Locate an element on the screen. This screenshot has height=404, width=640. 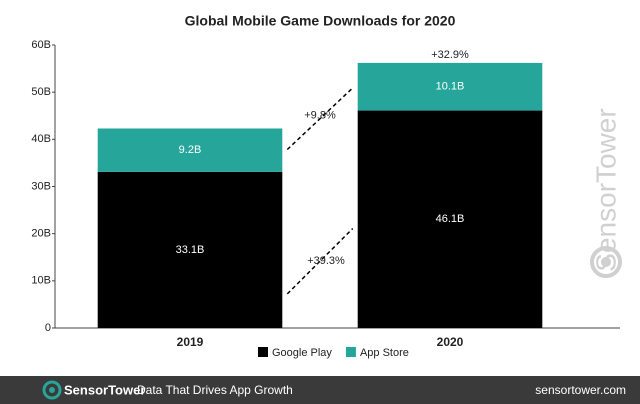
watermark: SensorTower is located at coordinates (605, 189).